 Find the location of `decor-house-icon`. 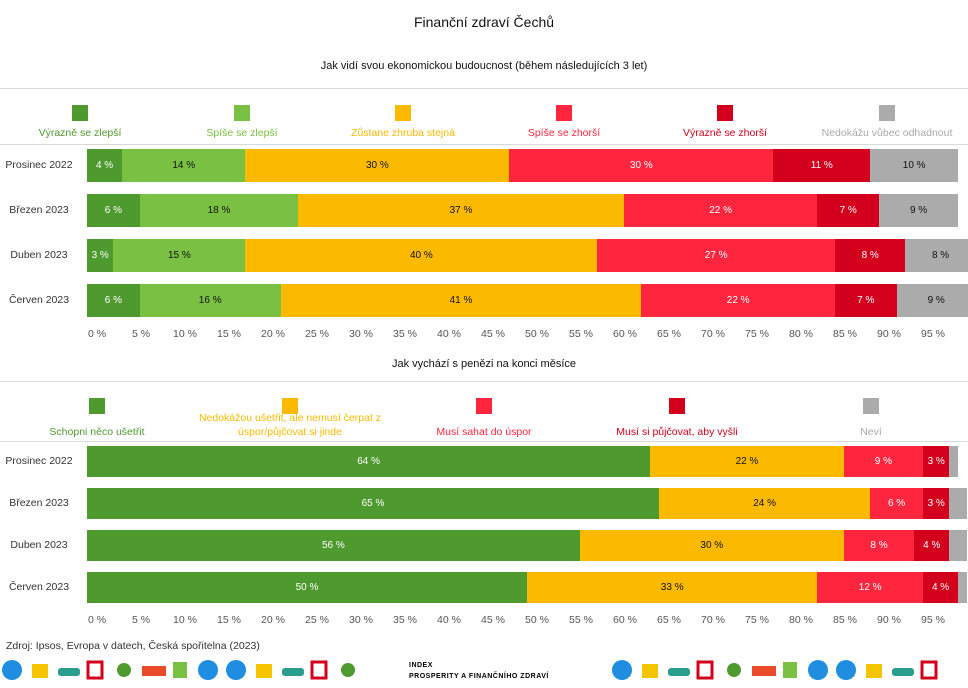

decor-house-icon is located at coordinates (790, 670).